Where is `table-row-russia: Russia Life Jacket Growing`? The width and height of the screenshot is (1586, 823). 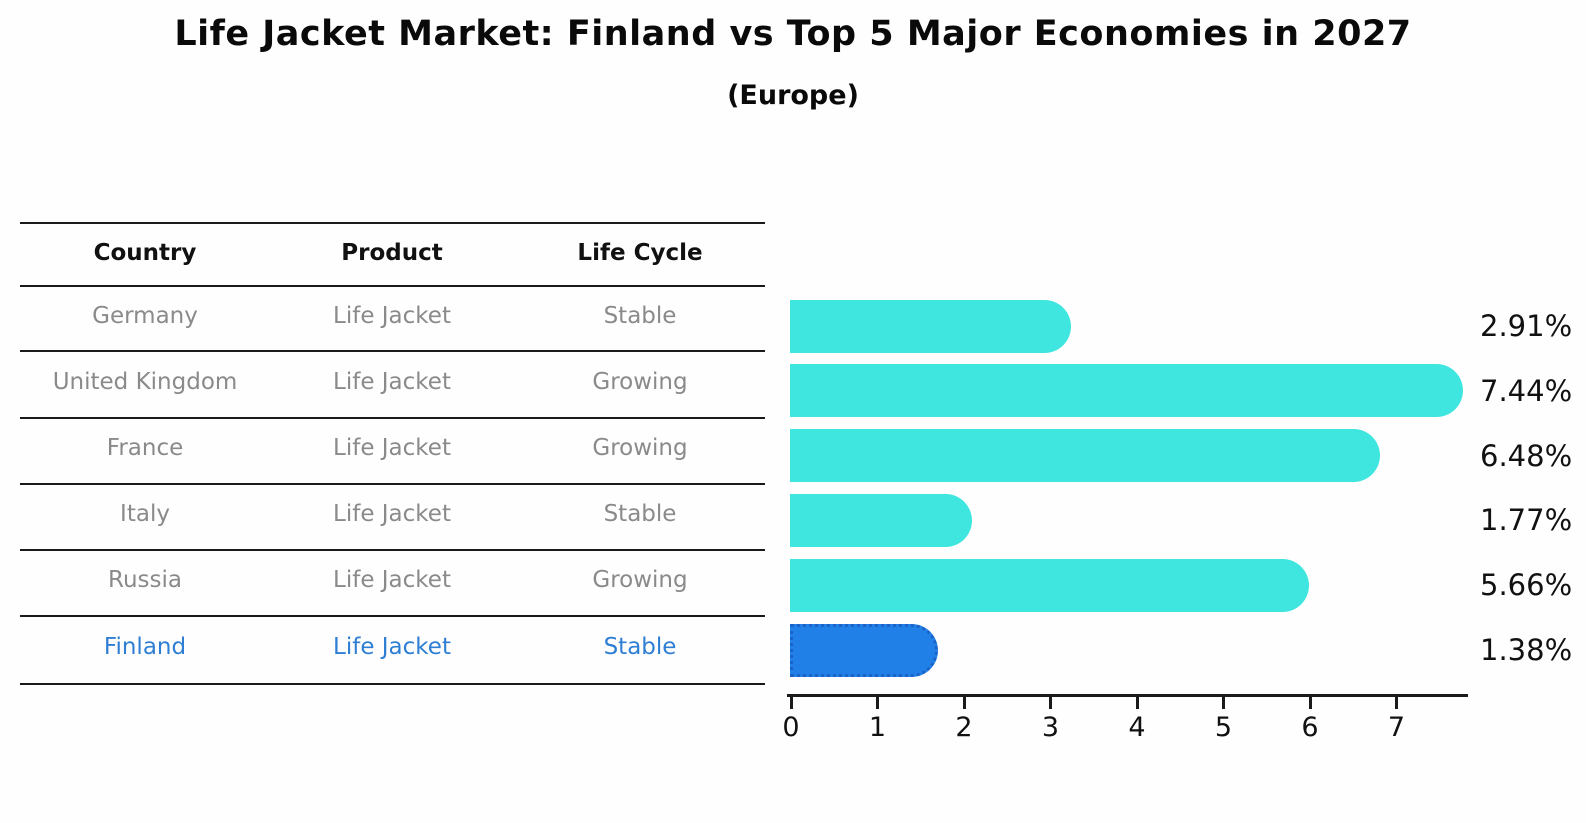
table-row-russia: Russia Life Jacket Growing is located at coordinates (382, 582).